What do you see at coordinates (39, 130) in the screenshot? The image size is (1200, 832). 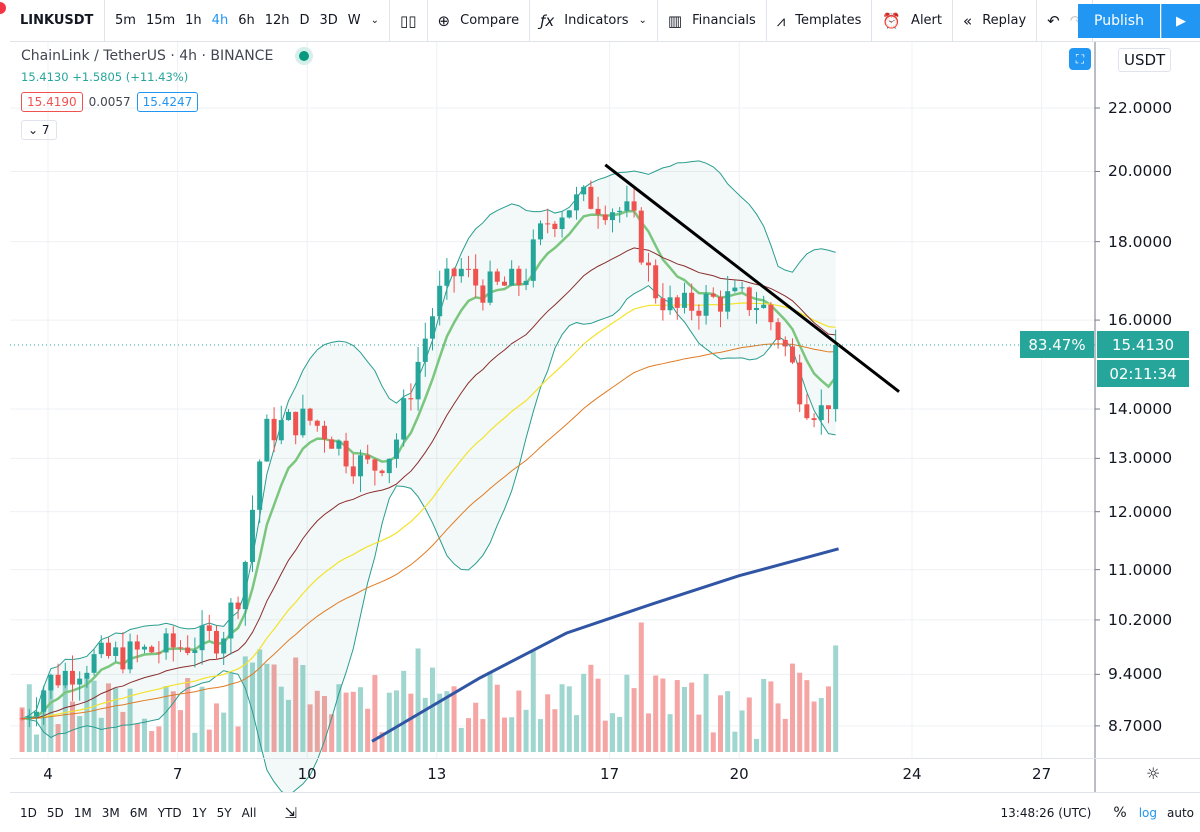 I see `indicators-toggle: ⌄ 7` at bounding box center [39, 130].